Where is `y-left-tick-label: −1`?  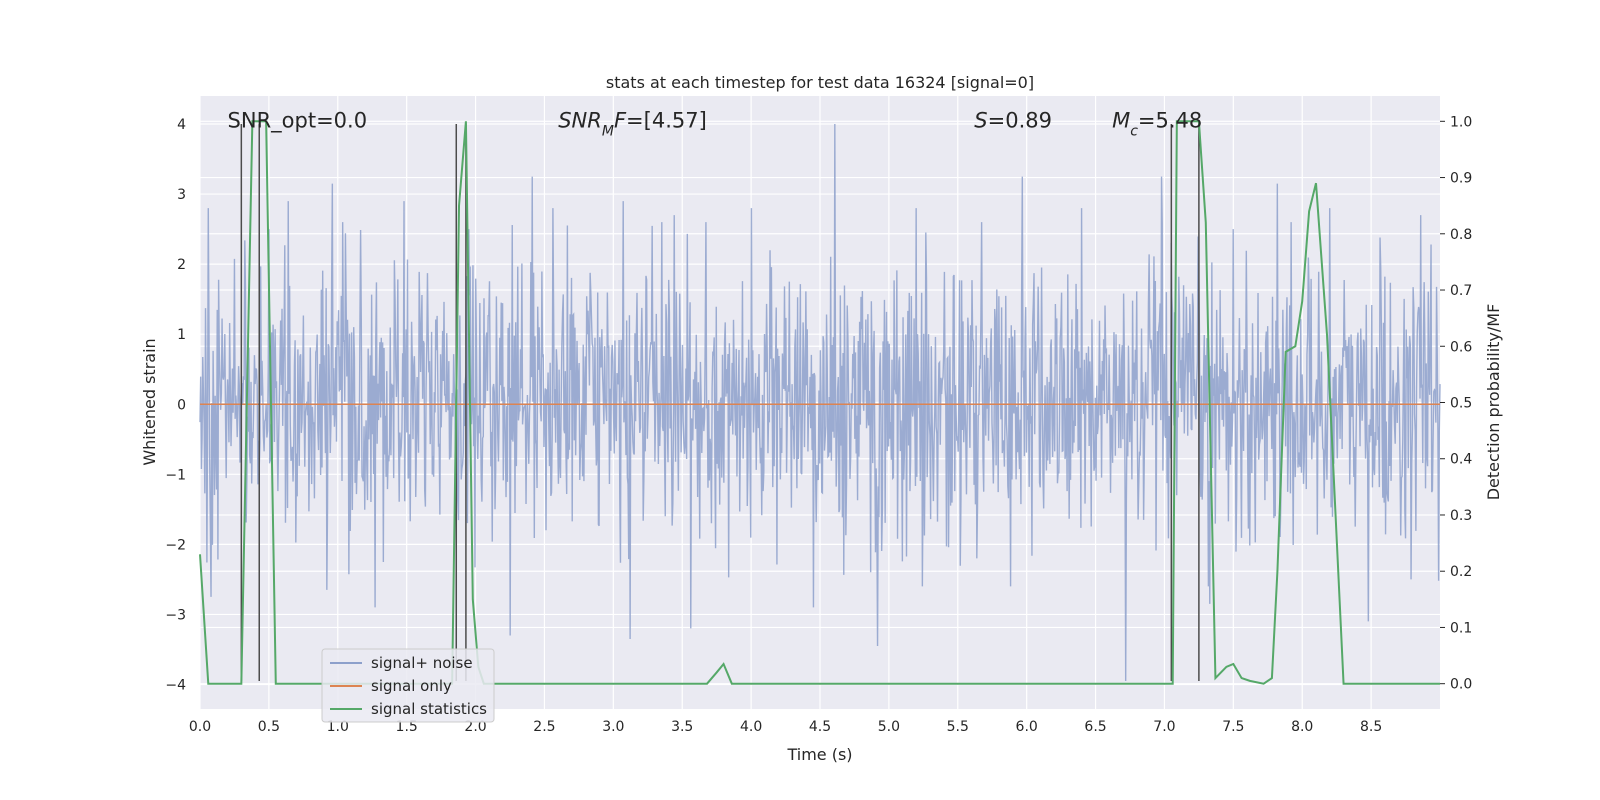
y-left-tick-label: −1 is located at coordinates (175, 475).